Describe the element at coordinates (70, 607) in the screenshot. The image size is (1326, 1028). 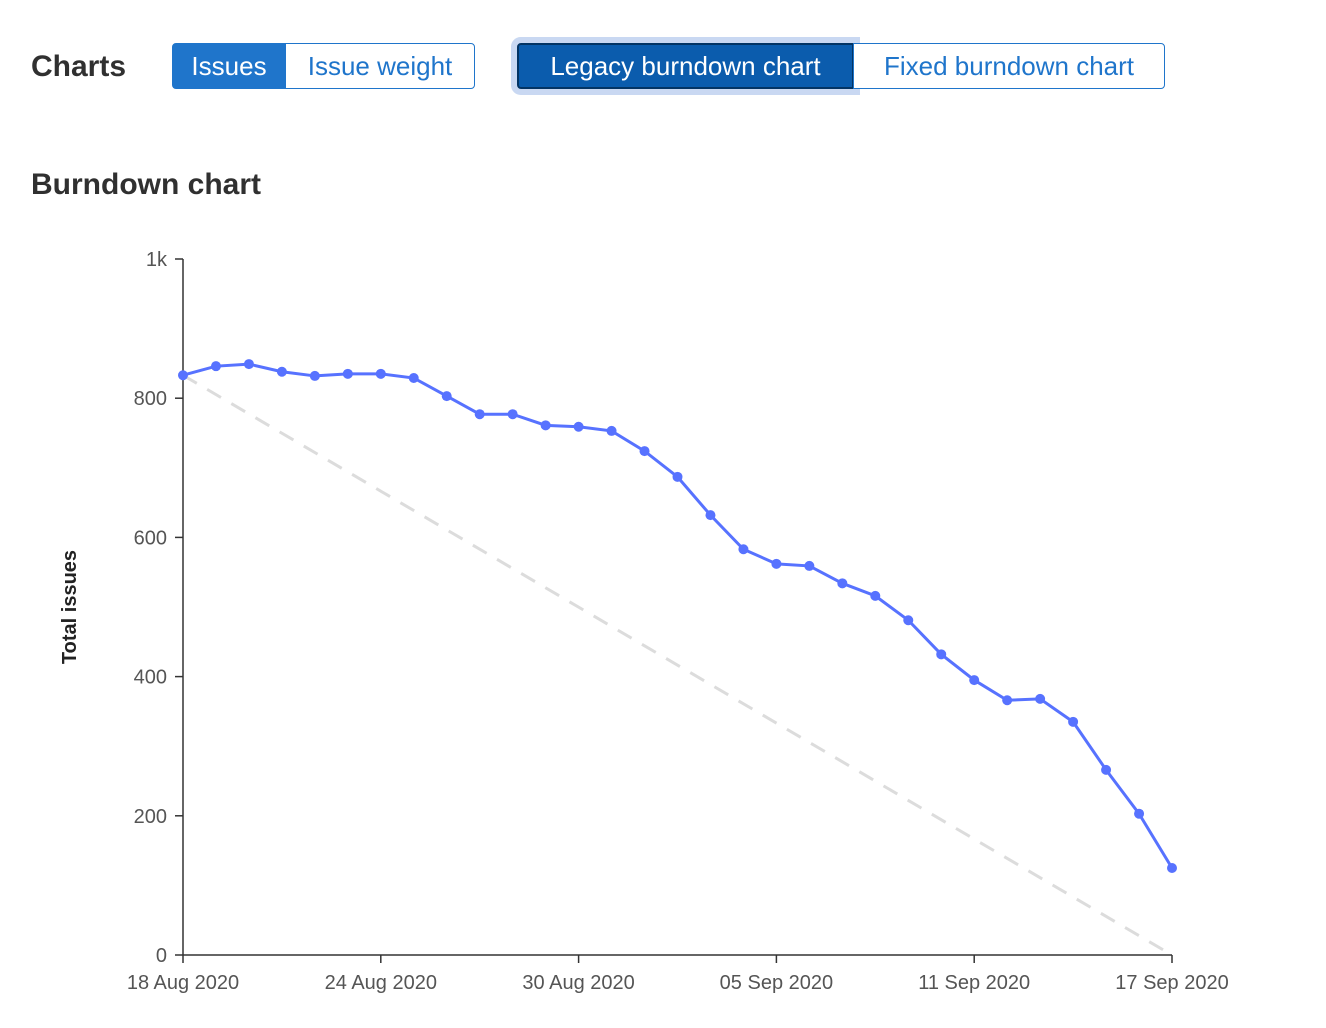
I see `y-axis-label: Total issues` at that location.